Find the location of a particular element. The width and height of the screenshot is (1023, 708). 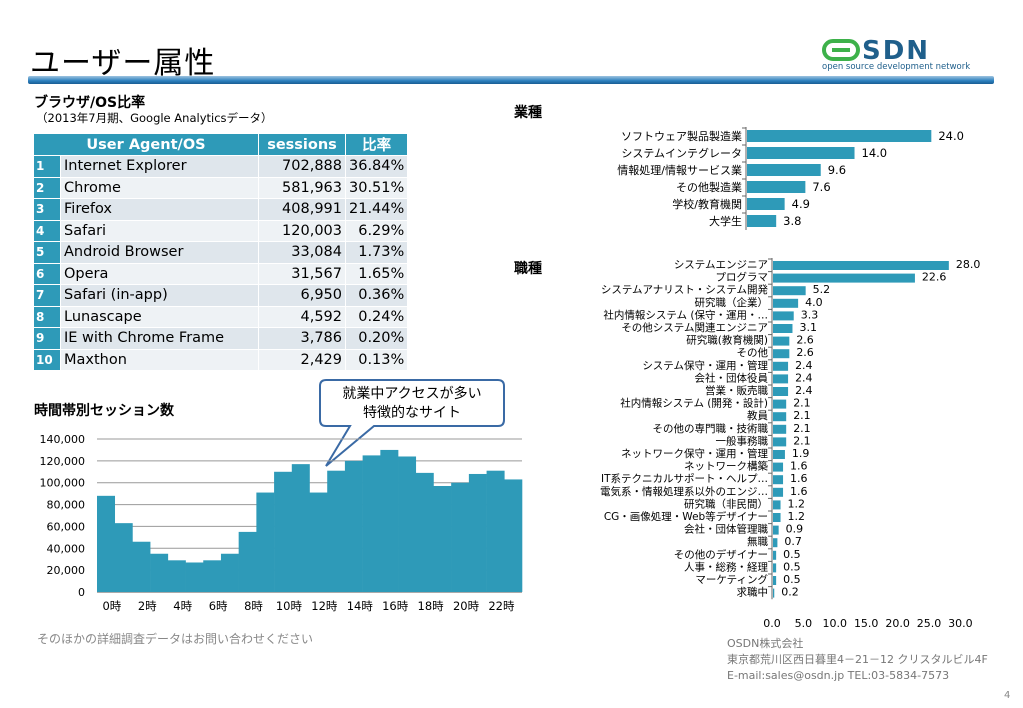

table-row: 4 Safari 120,003 6.29% is located at coordinates (221, 230).